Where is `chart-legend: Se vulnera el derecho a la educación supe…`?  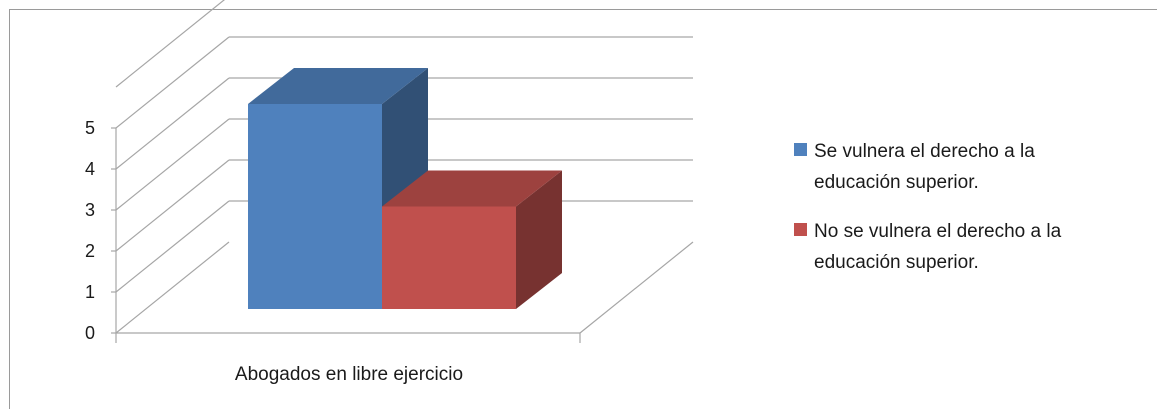
chart-legend: Se vulnera el derecho a la educación supe… is located at coordinates (928, 207).